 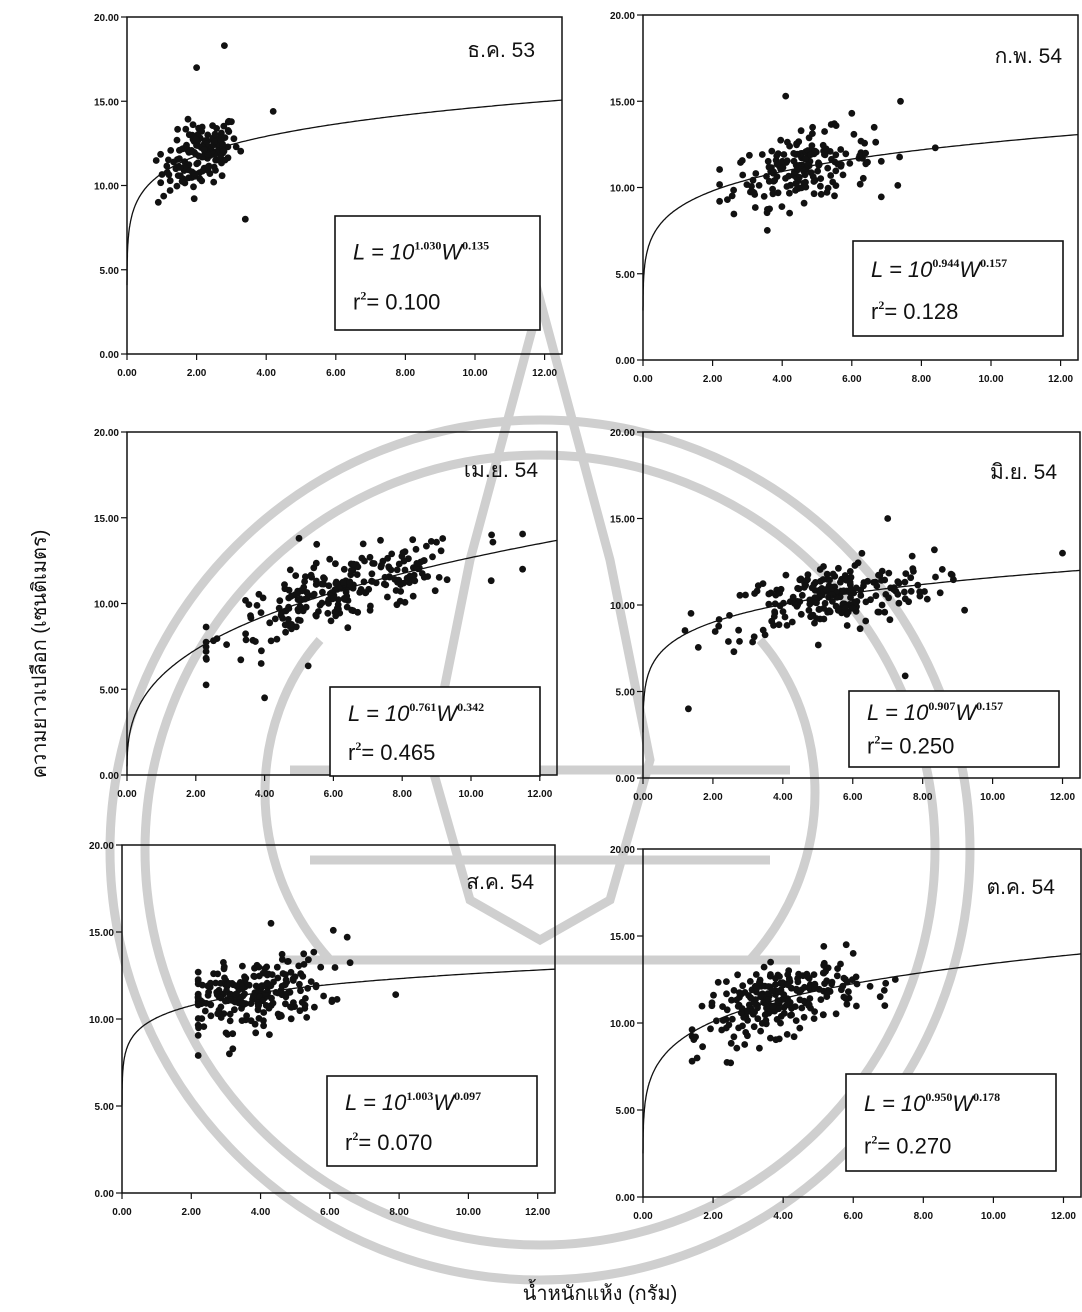 What do you see at coordinates (342, 653) in the screenshot?
I see `fit-curve` at bounding box center [342, 653].